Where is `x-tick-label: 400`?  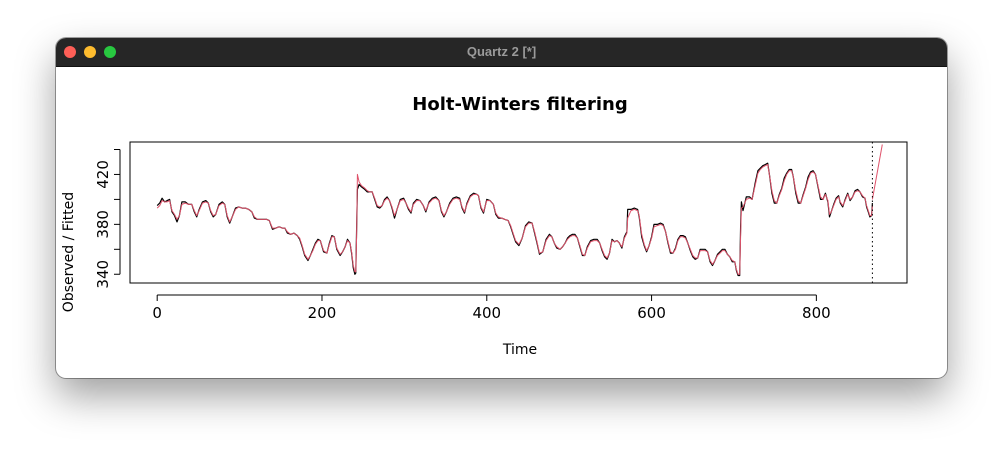
x-tick-label: 400 is located at coordinates (486, 313).